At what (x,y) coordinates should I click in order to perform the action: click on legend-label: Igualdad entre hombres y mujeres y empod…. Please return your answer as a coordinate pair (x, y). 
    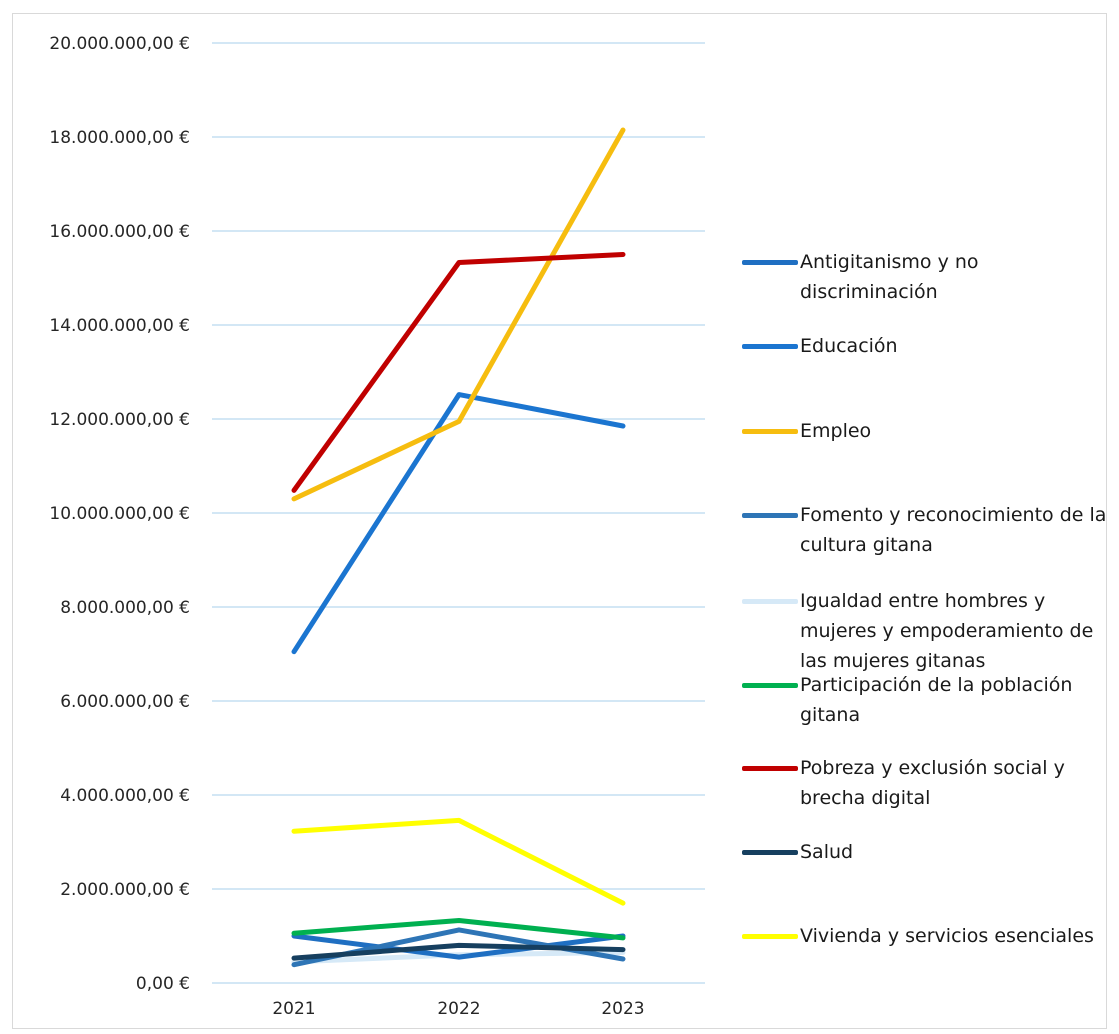
    Looking at the image, I should click on (947, 631).